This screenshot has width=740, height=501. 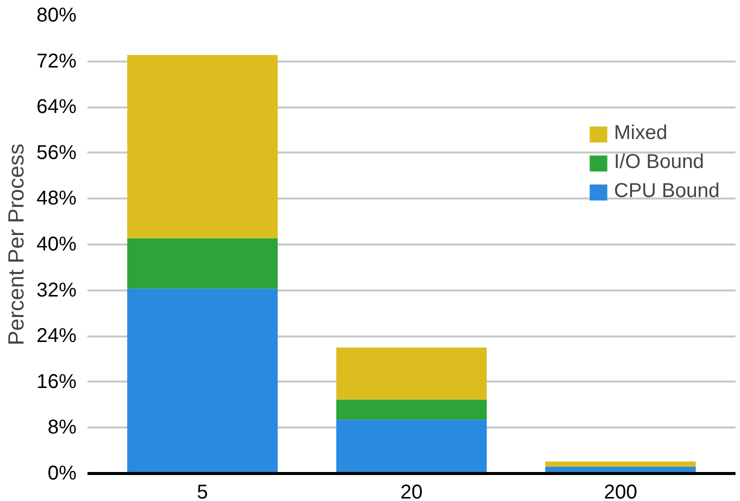 I want to click on legend-label: Mixed, so click(x=641, y=133).